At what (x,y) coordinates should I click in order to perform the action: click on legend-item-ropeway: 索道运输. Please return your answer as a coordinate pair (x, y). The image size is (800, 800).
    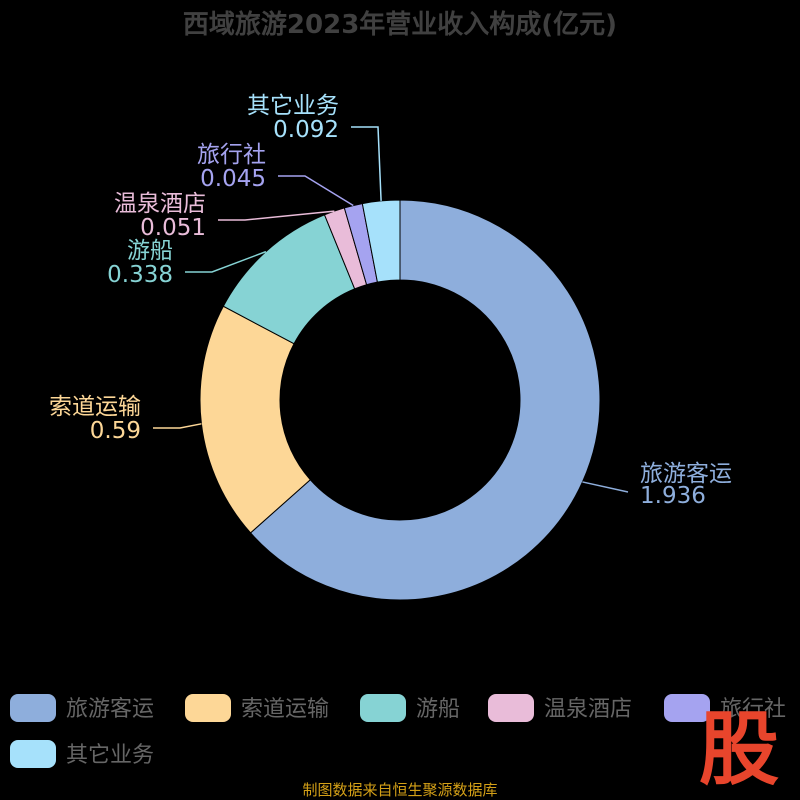
    Looking at the image, I should click on (257, 708).